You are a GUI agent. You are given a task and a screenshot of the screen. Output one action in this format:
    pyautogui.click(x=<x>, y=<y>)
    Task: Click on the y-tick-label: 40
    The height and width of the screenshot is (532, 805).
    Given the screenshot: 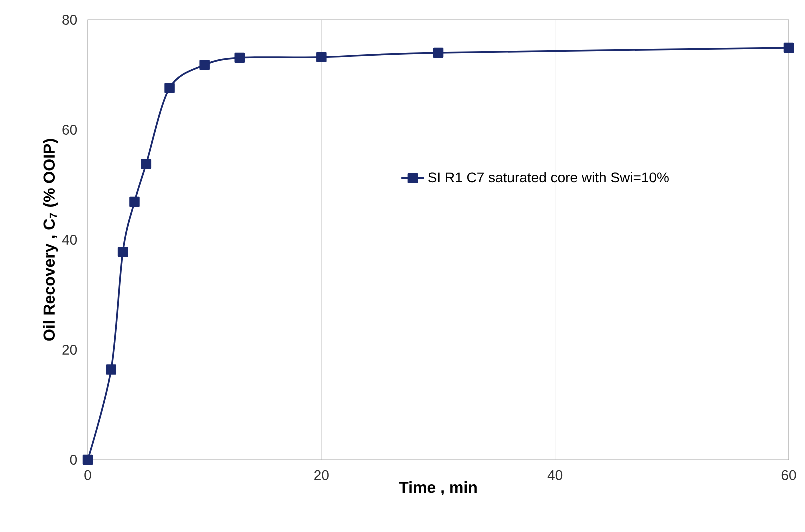 What is the action you would take?
    pyautogui.click(x=70, y=240)
    